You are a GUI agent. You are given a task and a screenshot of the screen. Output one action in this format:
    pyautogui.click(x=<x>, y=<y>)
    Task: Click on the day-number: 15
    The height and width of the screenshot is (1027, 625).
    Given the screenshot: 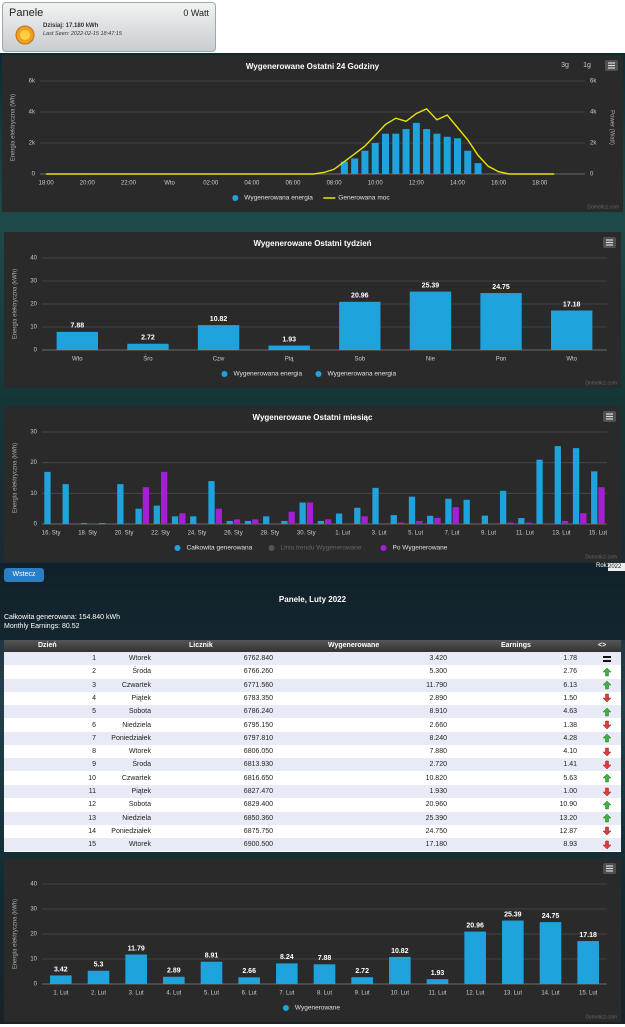 What is the action you would take?
    pyautogui.click(x=92, y=845)
    